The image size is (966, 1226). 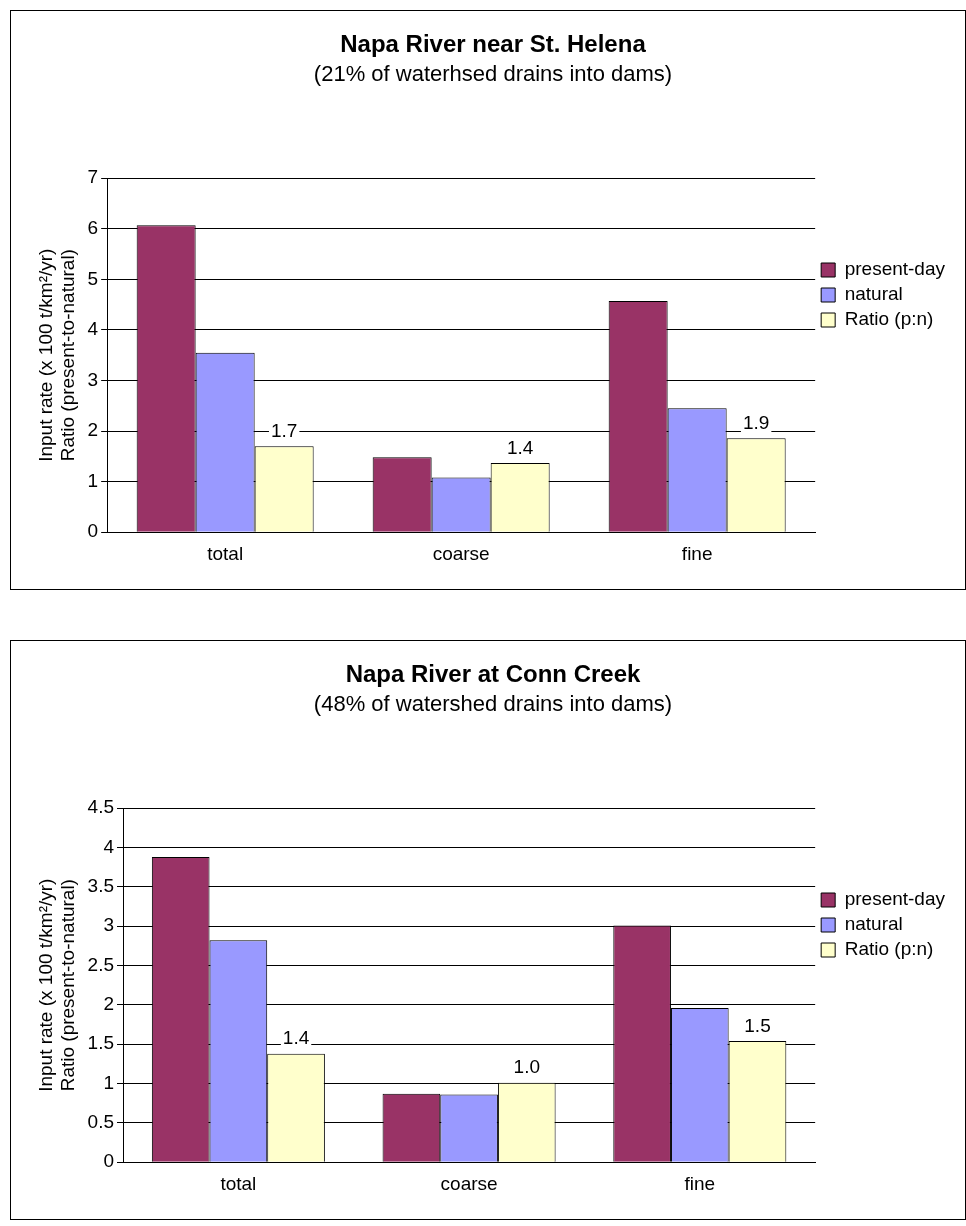 What do you see at coordinates (526, 1067) in the screenshot?
I see `data-label: 1.0` at bounding box center [526, 1067].